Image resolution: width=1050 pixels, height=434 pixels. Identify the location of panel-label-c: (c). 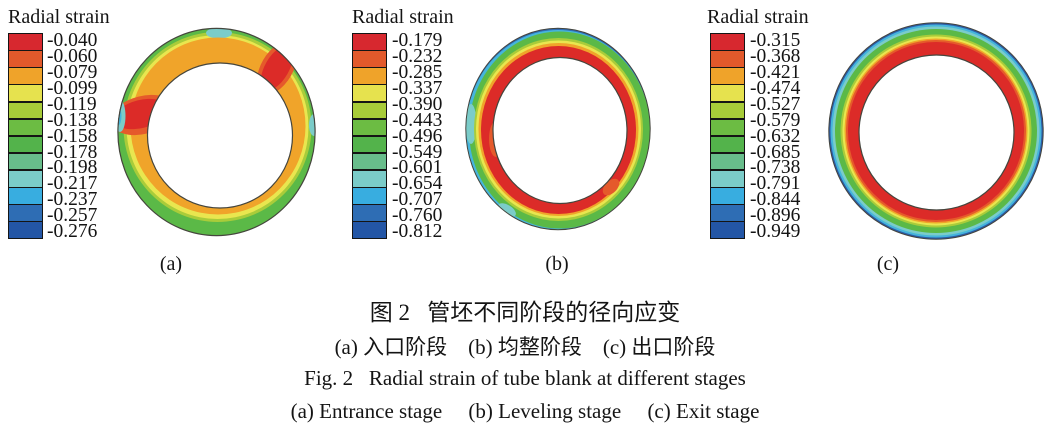
(888, 264).